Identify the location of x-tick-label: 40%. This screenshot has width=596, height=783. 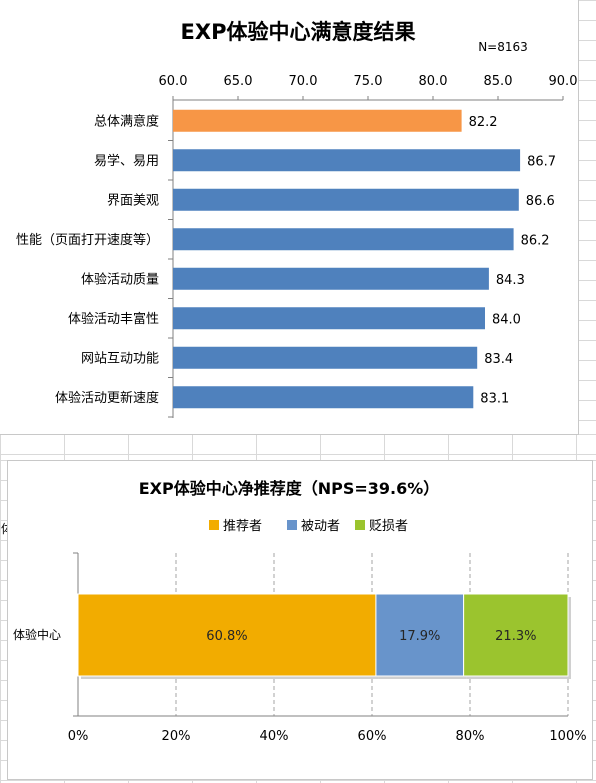
(274, 736).